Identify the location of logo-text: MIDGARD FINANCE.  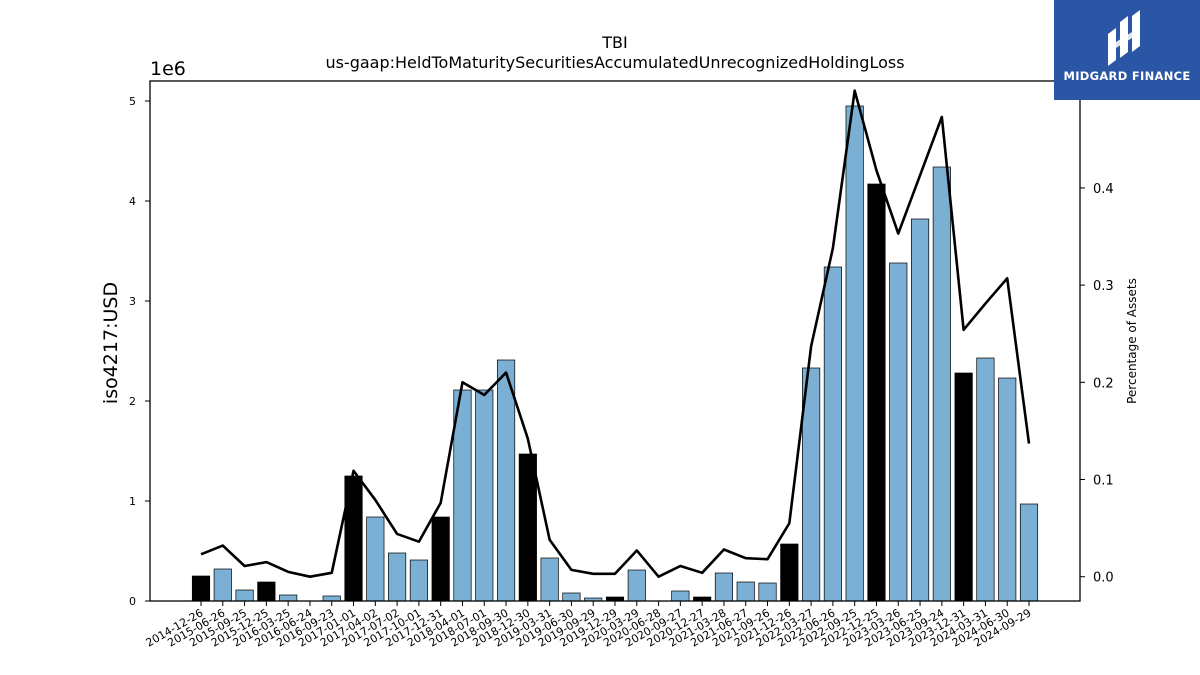
(1127, 76).